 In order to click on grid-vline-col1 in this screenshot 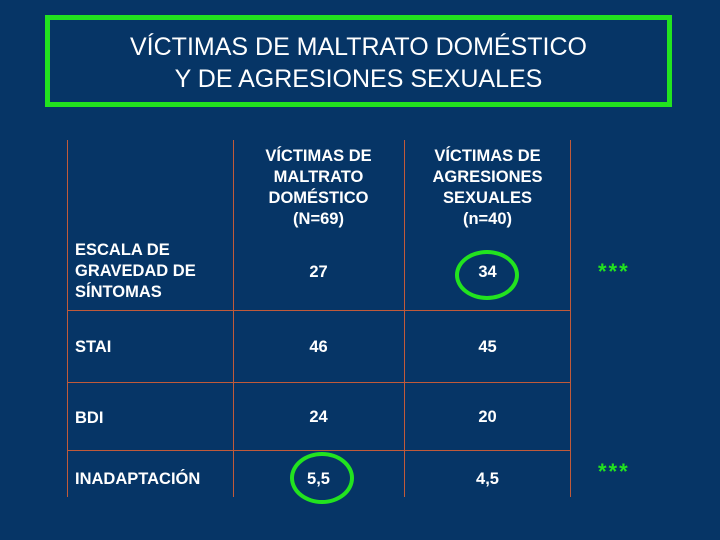, I will do `click(233, 318)`.